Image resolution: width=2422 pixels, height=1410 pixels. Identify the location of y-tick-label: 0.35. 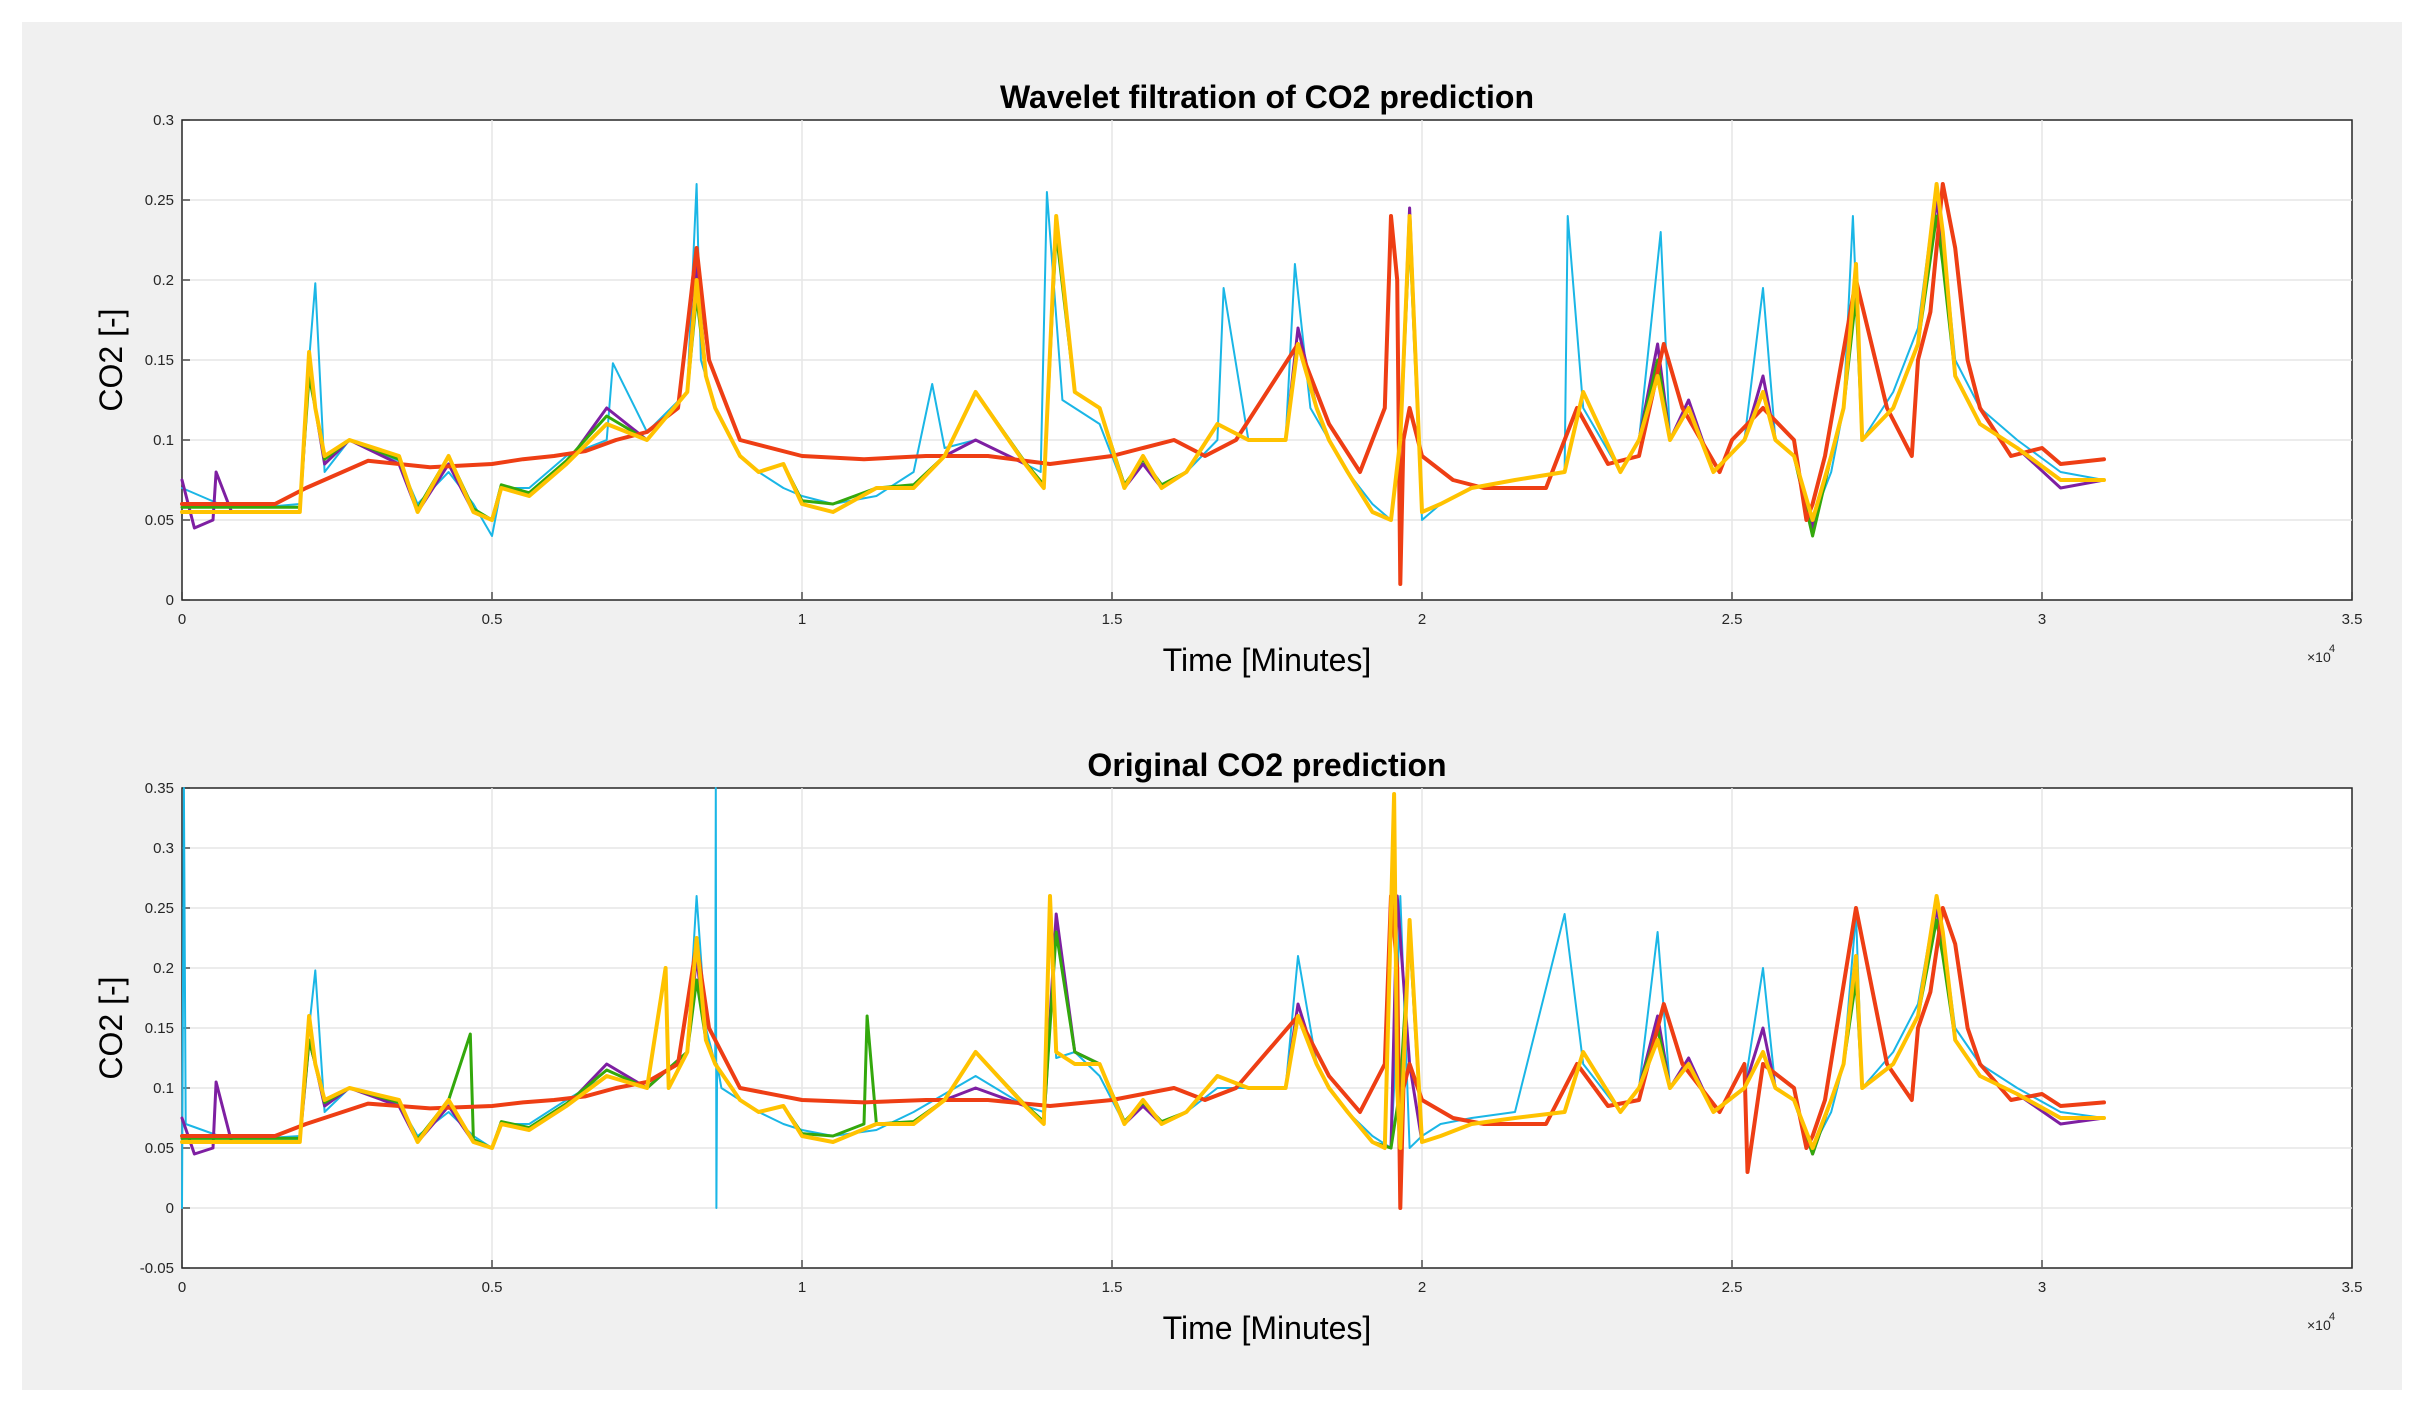
(159, 788).